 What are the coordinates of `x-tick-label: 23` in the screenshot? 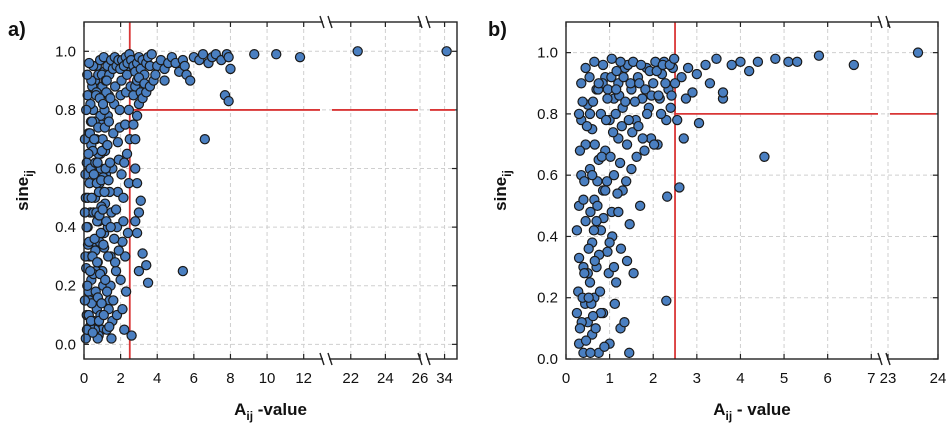 It's located at (888, 378).